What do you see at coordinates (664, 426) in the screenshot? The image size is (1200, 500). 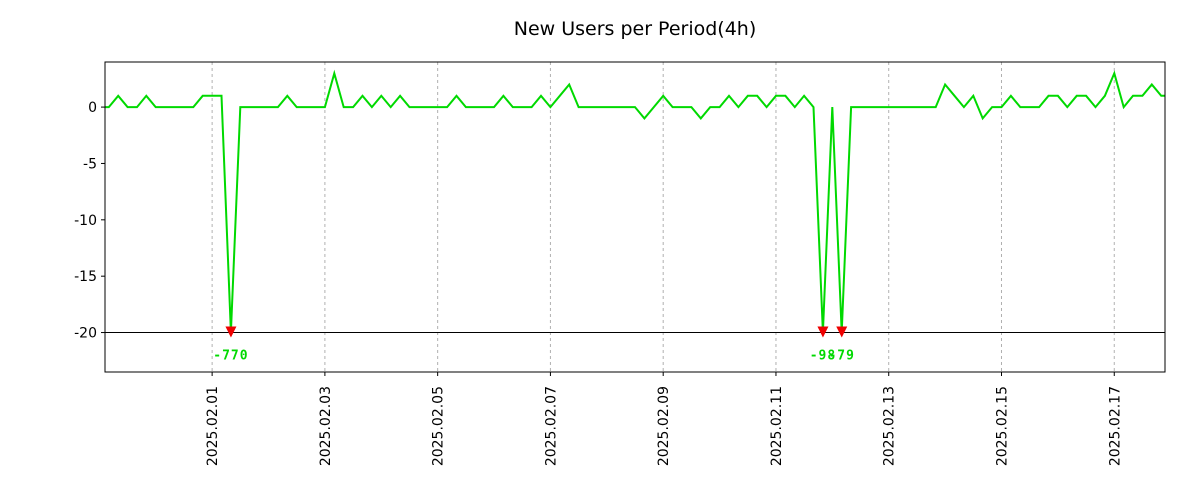 I see `x-tick-label: 2025.02.09` at bounding box center [664, 426].